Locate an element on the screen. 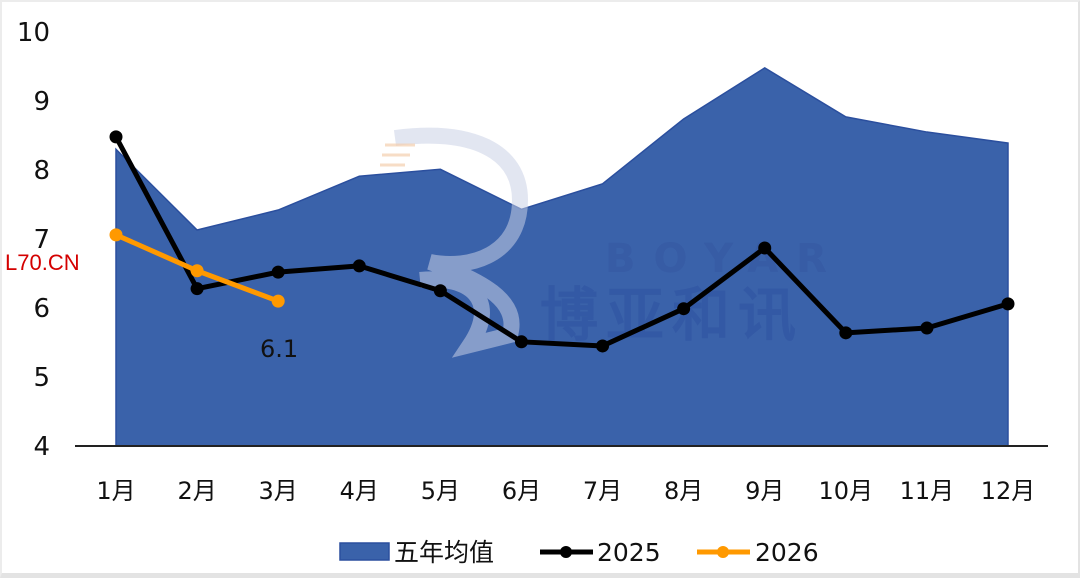 The width and height of the screenshot is (1080, 578). x-tick-label: 4月 is located at coordinates (359, 491).